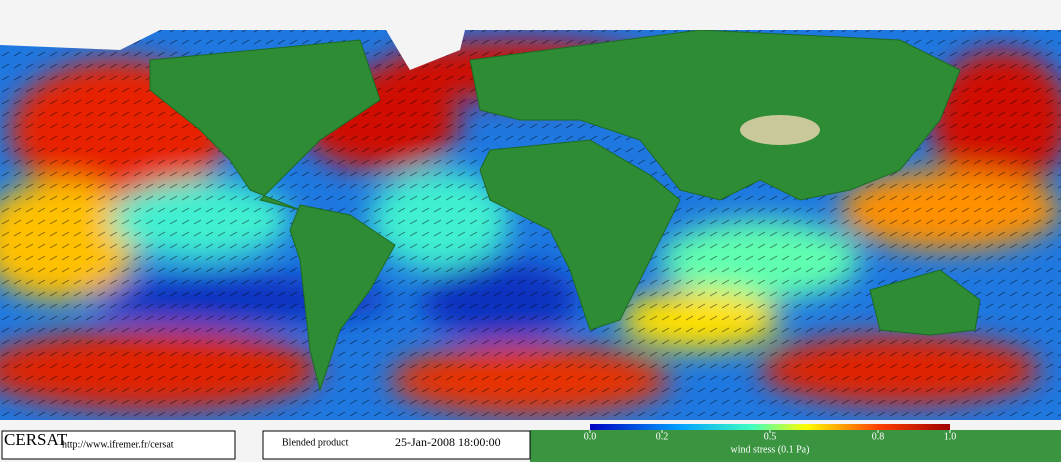 The image size is (1061, 467). I want to click on url: http://www.ifremer.fr/cersat, so click(118, 444).